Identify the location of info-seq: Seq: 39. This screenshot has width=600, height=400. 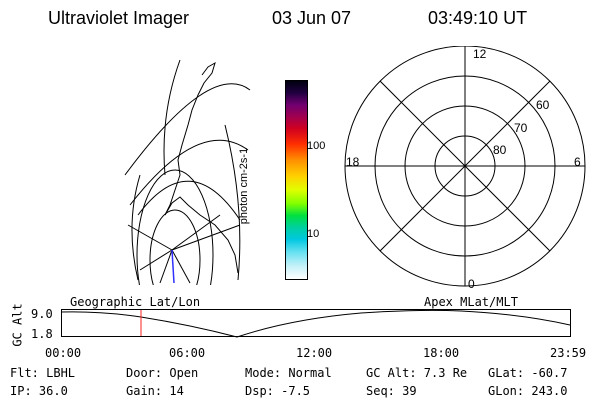
(391, 391).